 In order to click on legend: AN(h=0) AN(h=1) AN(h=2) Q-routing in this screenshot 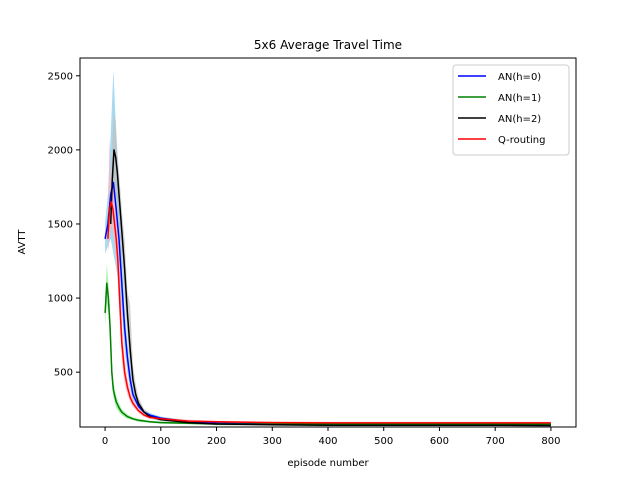, I will do `click(511, 110)`.